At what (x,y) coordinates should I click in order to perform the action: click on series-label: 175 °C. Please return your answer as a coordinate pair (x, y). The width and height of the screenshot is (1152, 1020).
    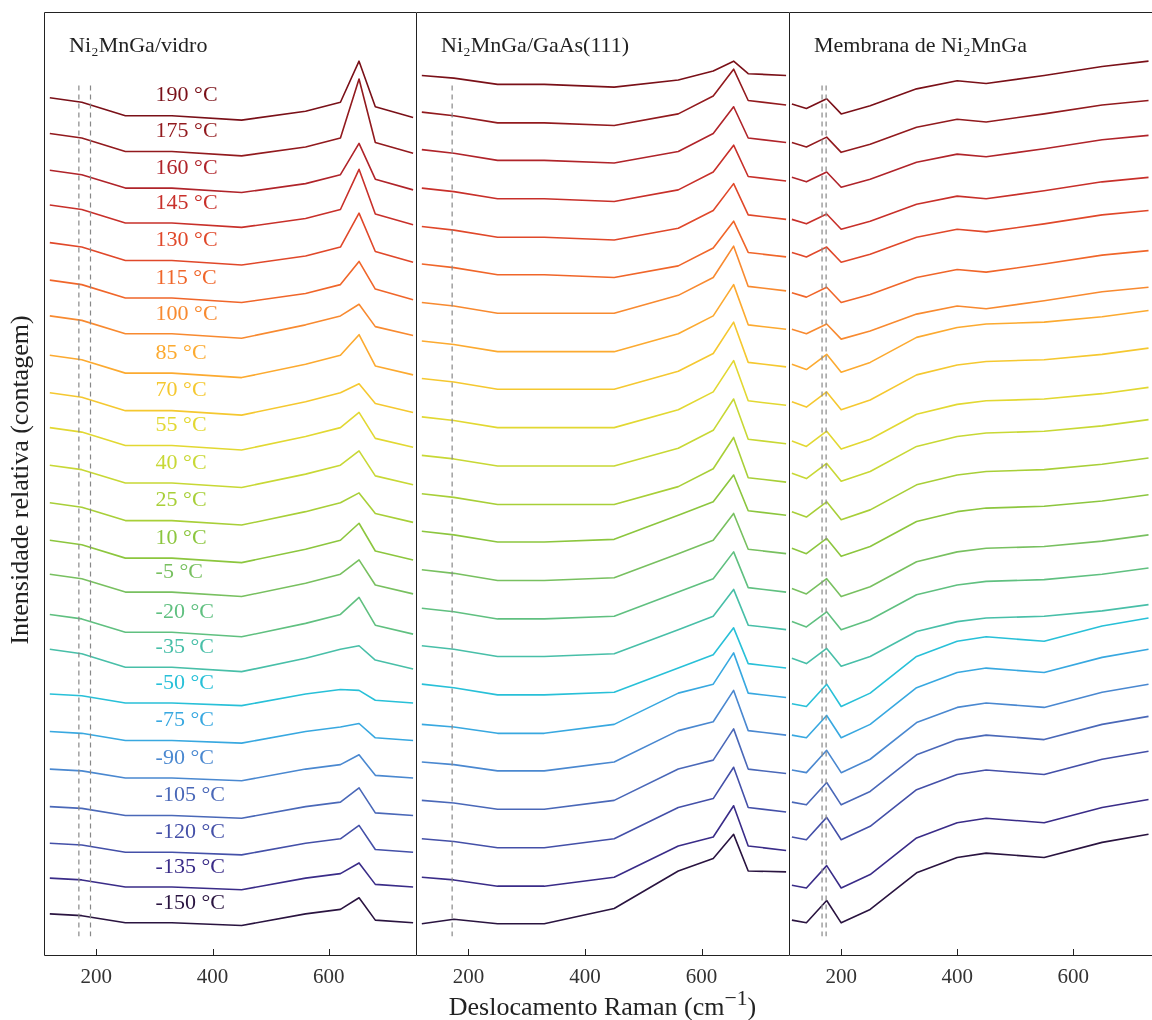
    Looking at the image, I should click on (186, 130).